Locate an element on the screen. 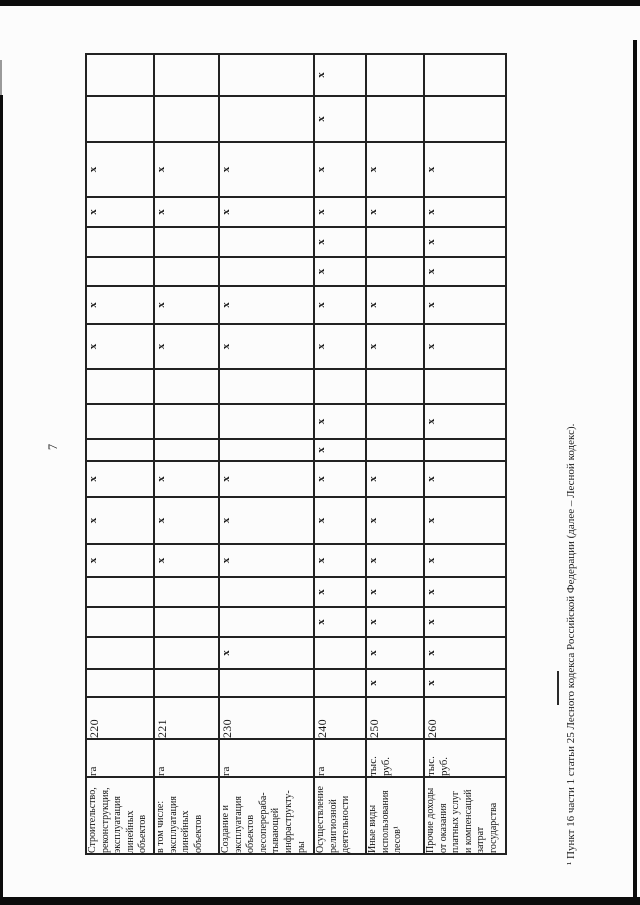 This screenshot has height=905, width=640. page-edge-left is located at coordinates (1, 500).